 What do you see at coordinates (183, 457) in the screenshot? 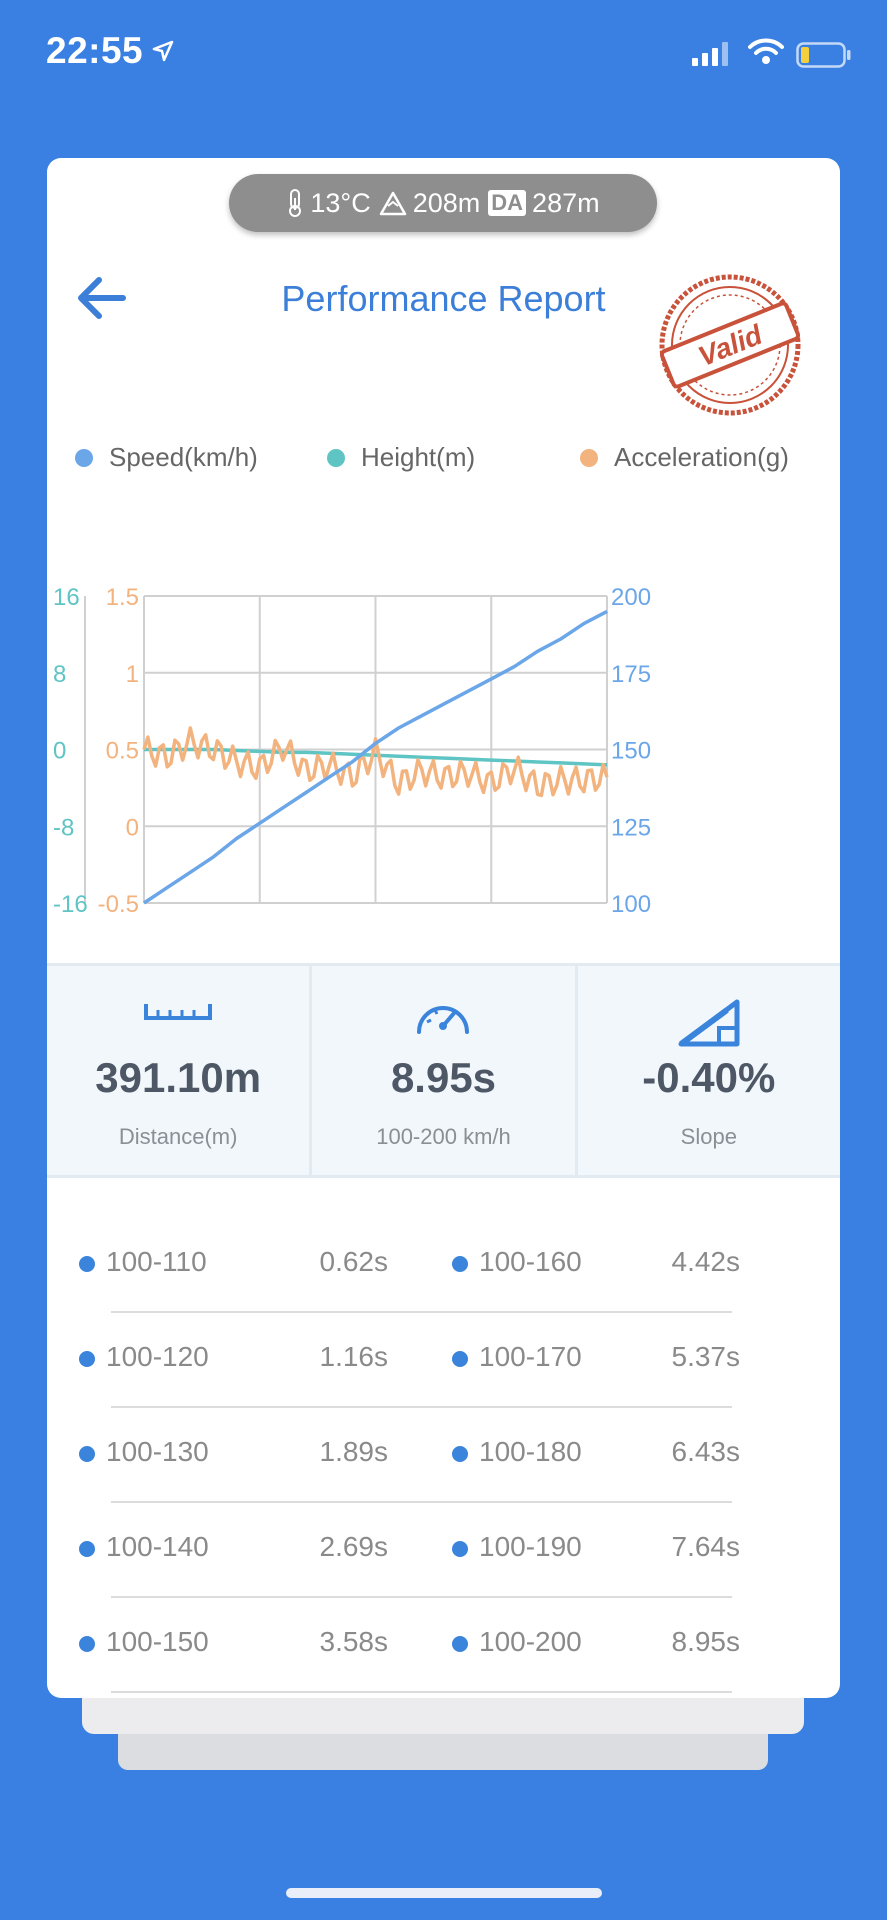
I see `legend-label: Speed(km/h)` at bounding box center [183, 457].